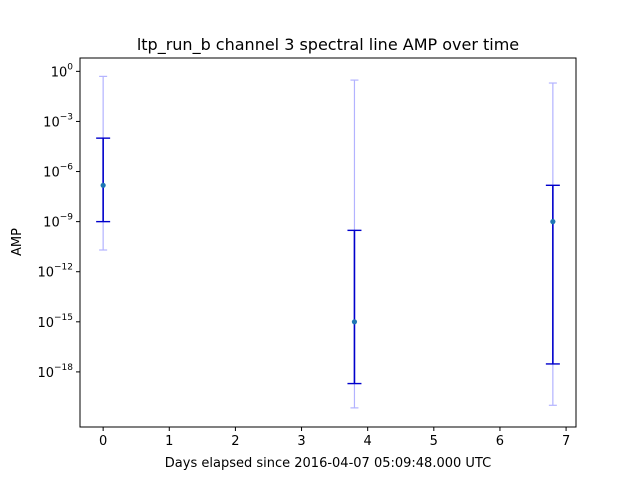 The width and height of the screenshot is (640, 480). I want to click on x-tick-label: 3, so click(301, 441).